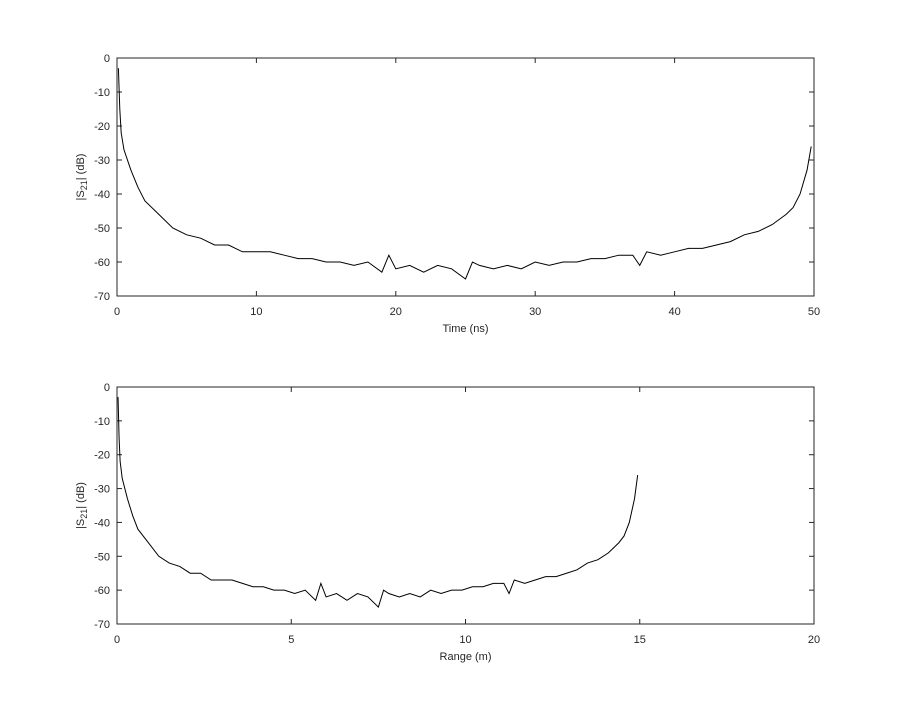 This screenshot has height=701, width=899. Describe the element at coordinates (814, 312) in the screenshot. I see `x-tick-label: 50` at that location.